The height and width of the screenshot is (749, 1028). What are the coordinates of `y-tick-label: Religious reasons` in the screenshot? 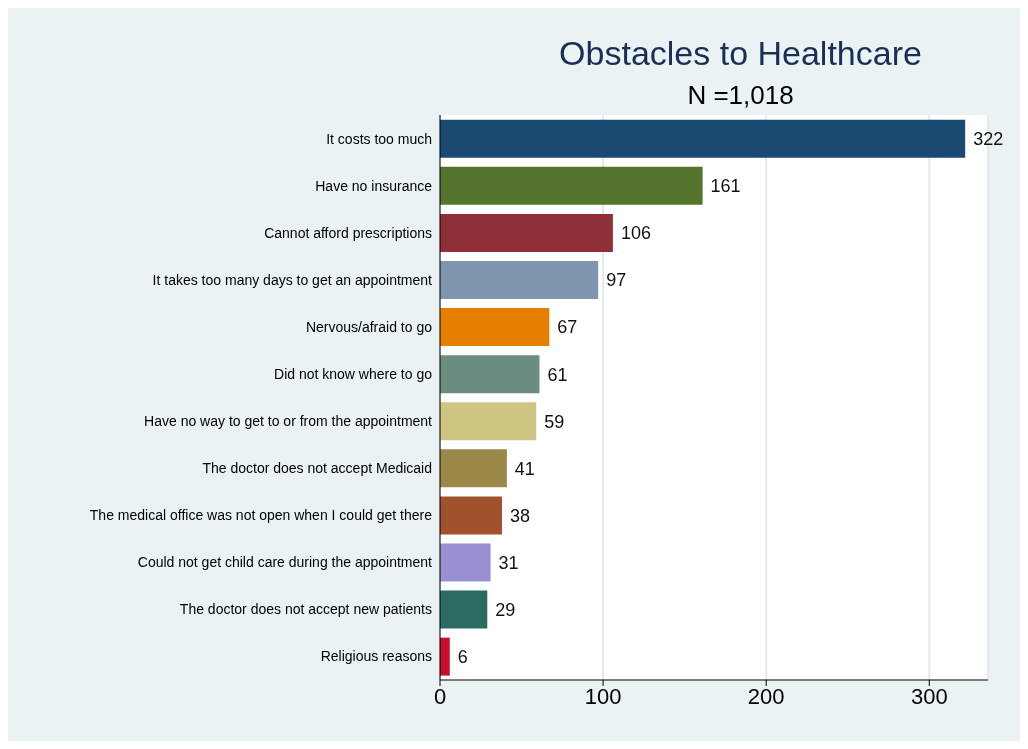 It's located at (376, 656).